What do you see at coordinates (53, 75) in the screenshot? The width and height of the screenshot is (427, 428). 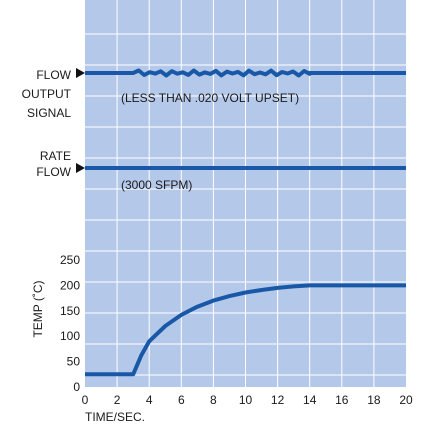 I see `flow-output-signal-label-1: FLOW` at bounding box center [53, 75].